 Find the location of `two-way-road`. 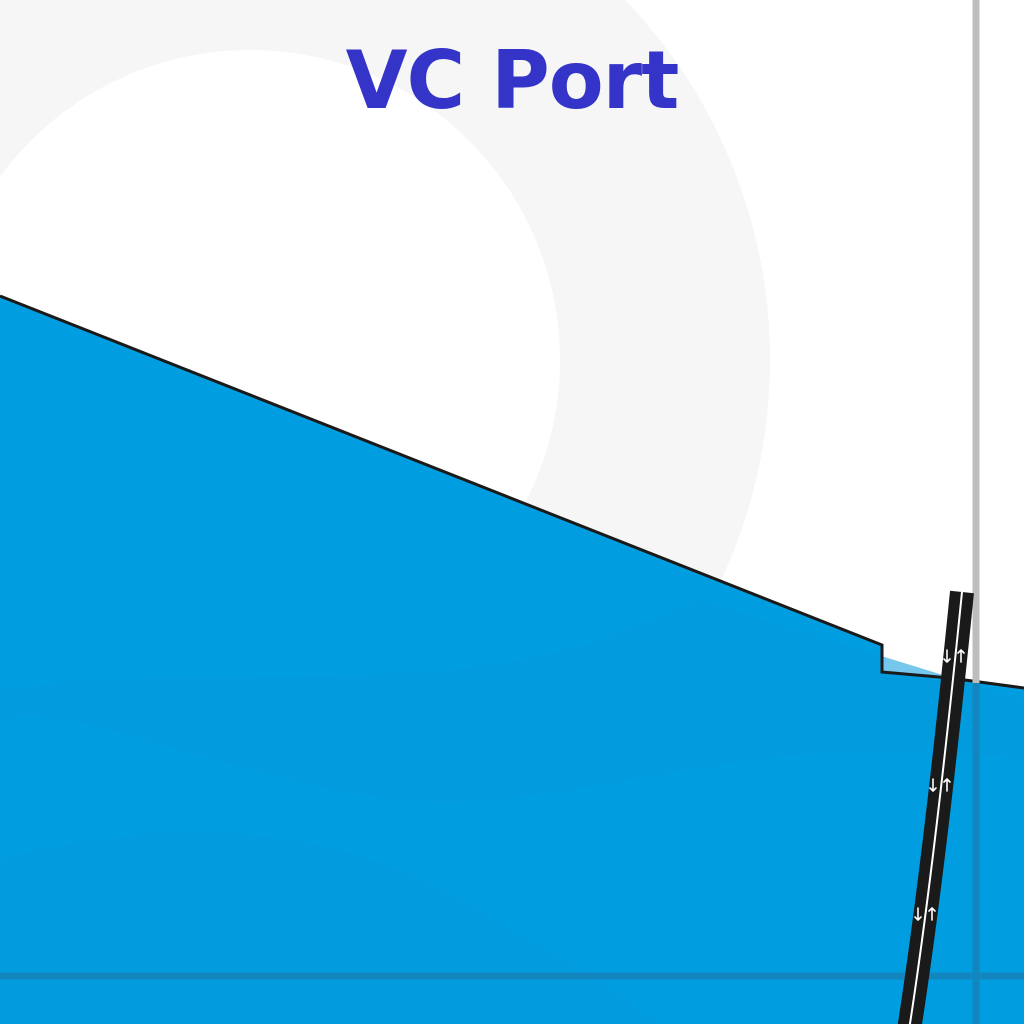

two-way-road is located at coordinates (935, 807).